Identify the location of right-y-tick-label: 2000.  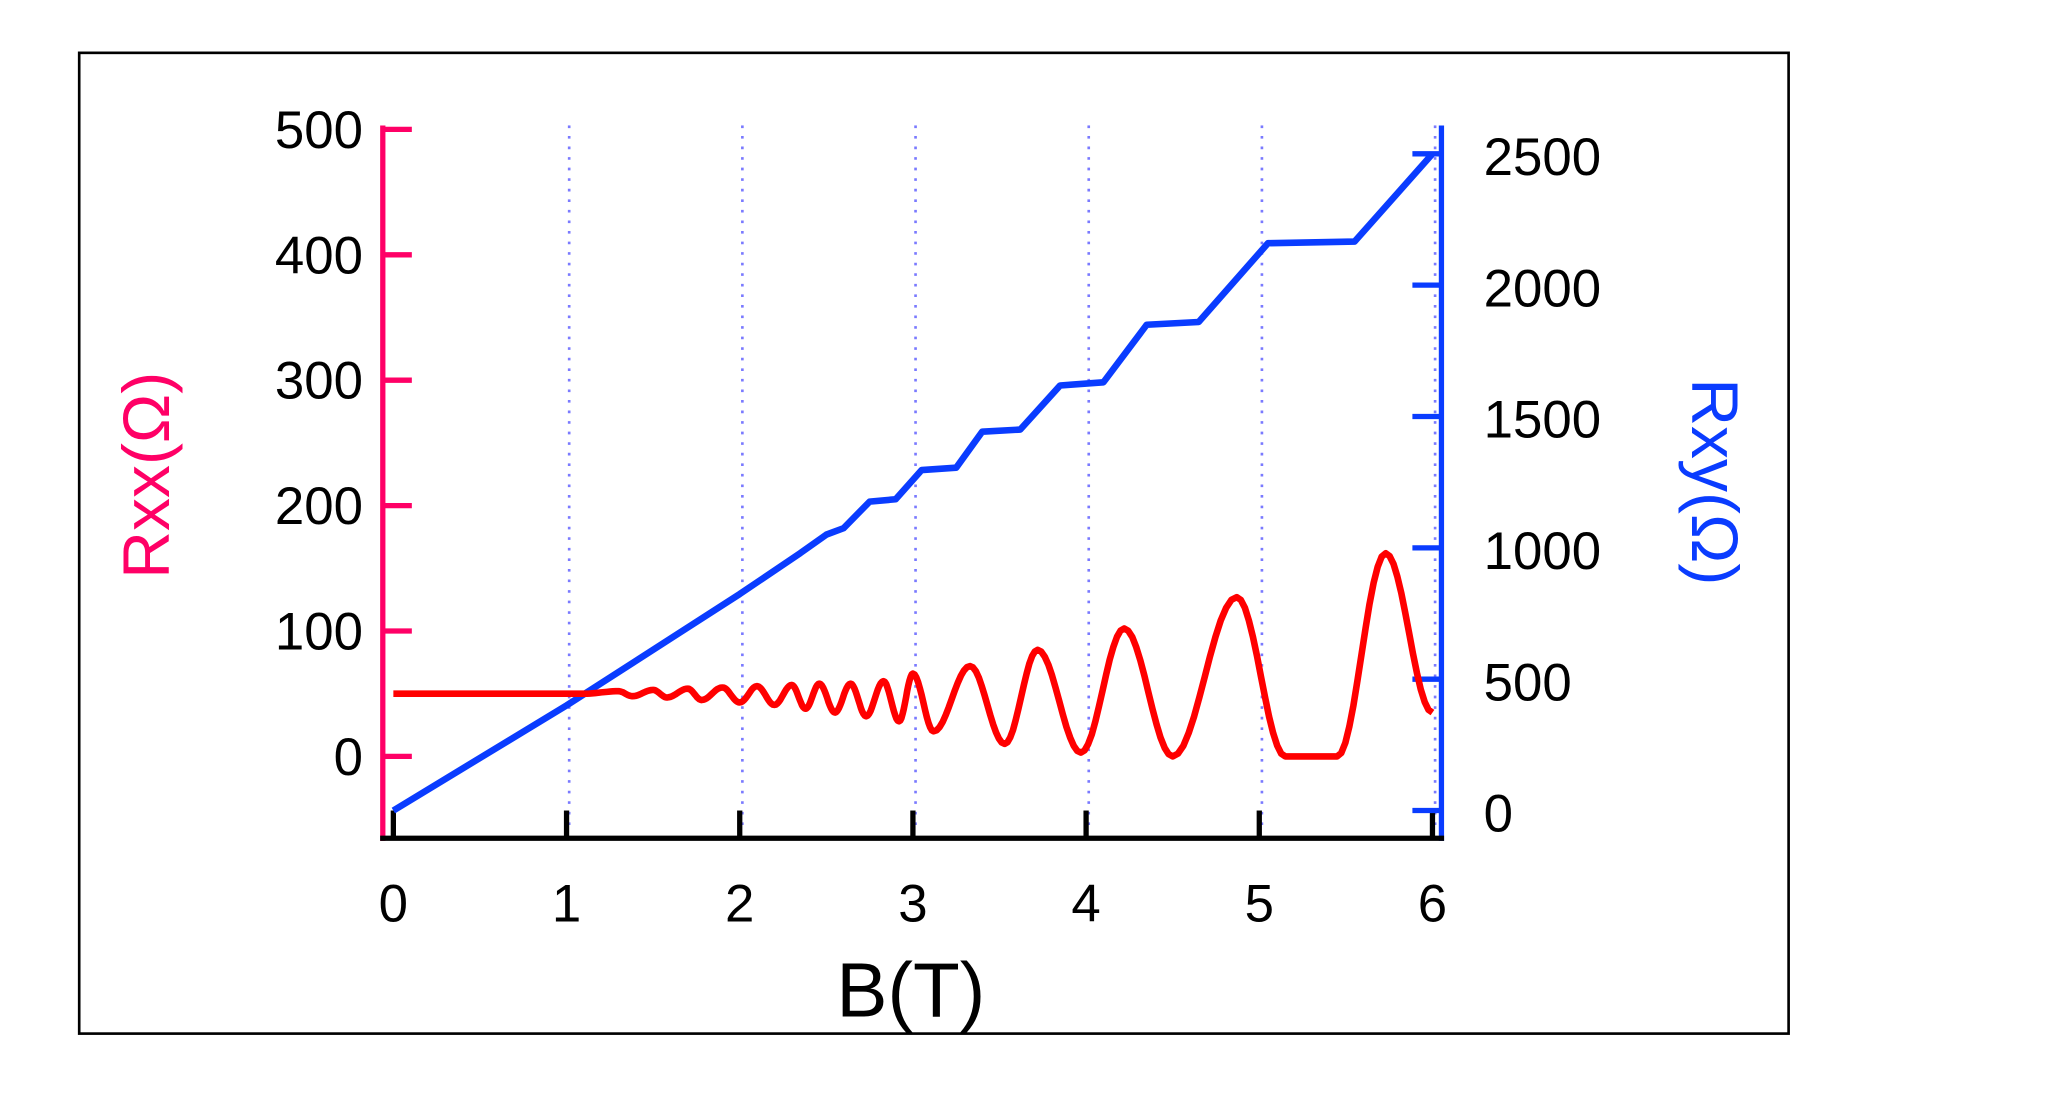
(1542, 288).